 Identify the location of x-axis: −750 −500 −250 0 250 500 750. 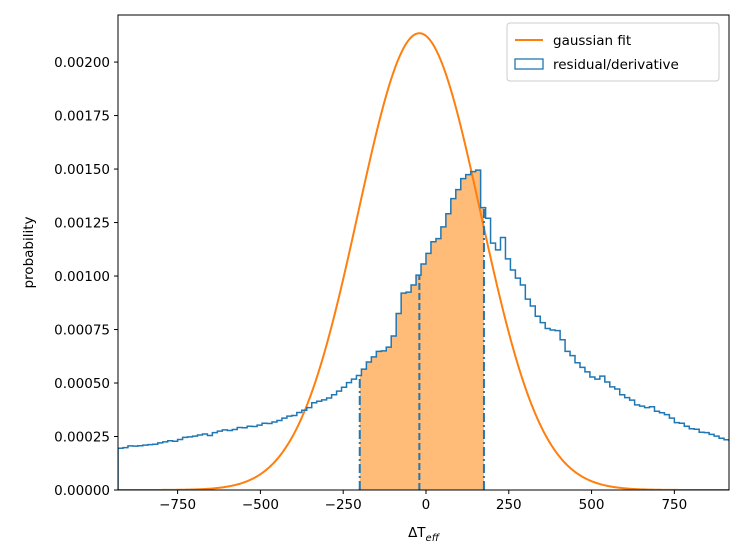
(423, 501).